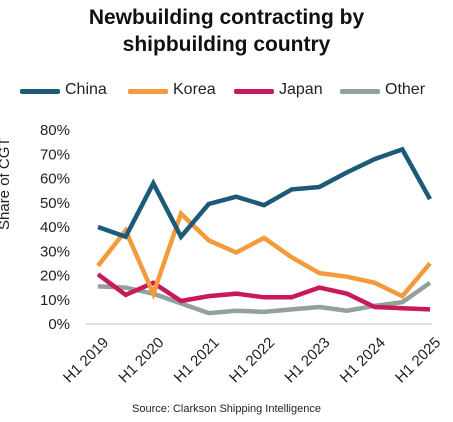 The height and width of the screenshot is (422, 453). Describe the element at coordinates (55, 300) in the screenshot. I see `y-tick-label: 10%` at that location.